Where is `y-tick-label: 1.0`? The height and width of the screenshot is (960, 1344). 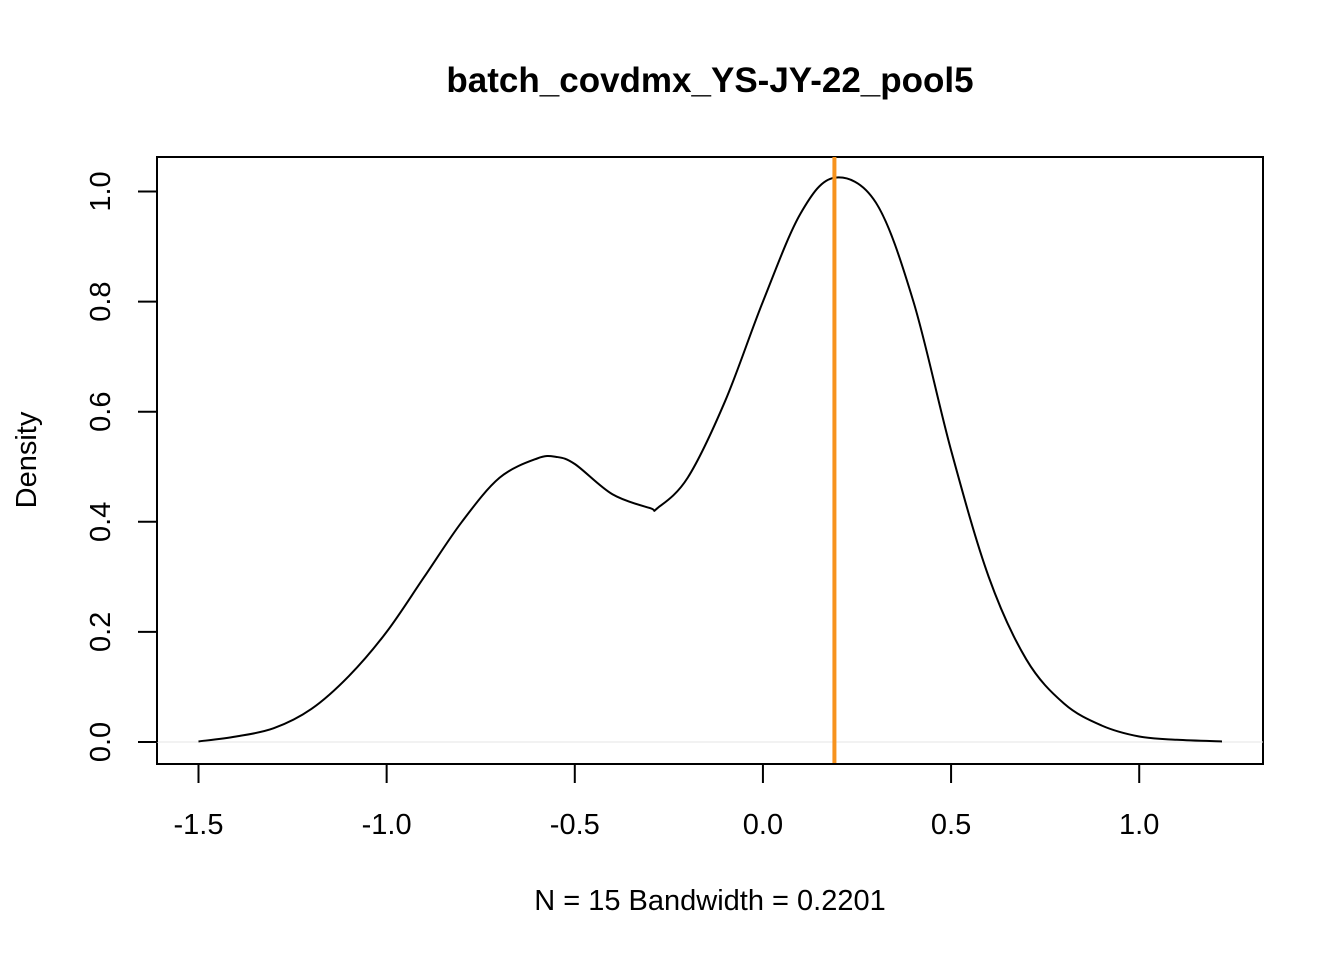 y-tick-label: 1.0 is located at coordinates (101, 191).